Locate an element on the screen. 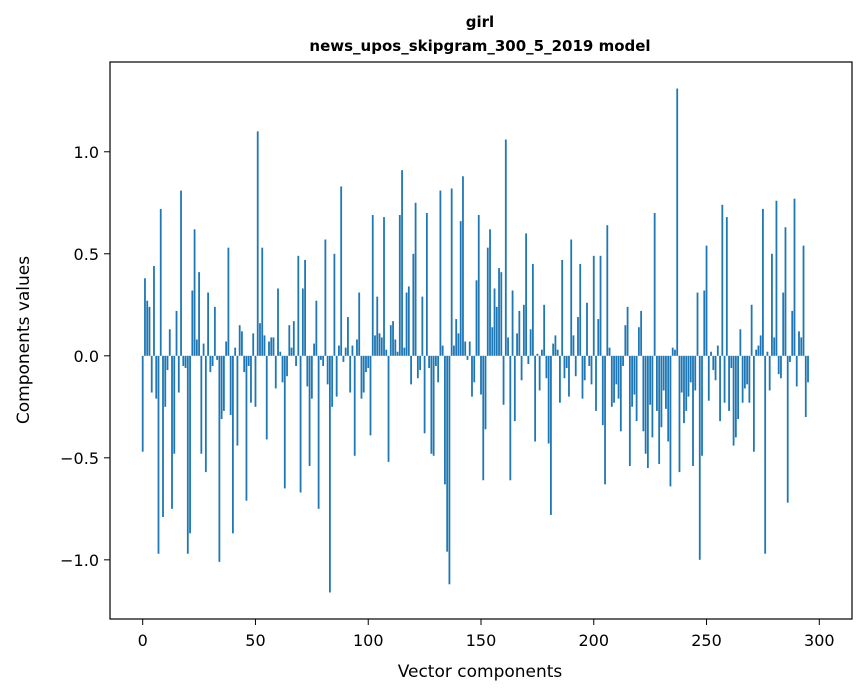 The height and width of the screenshot is (696, 867). x-axis-label: Vector components is located at coordinates (480, 672).